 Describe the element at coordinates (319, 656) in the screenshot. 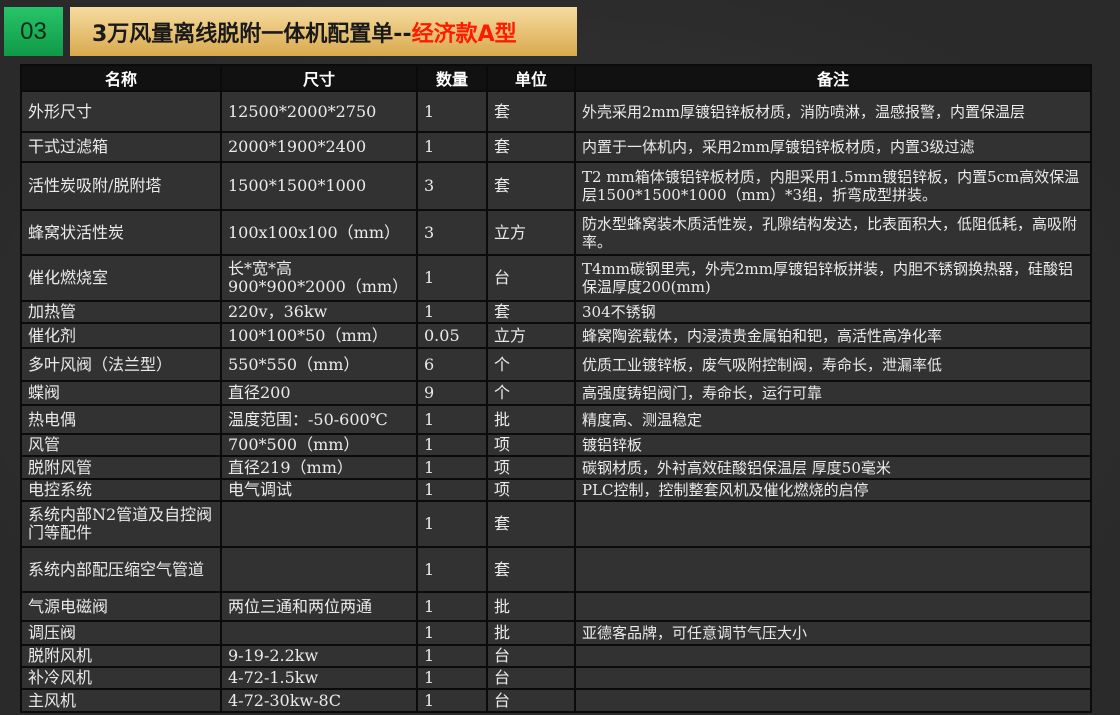

I see `item-size: 9-19-2.2kw` at that location.